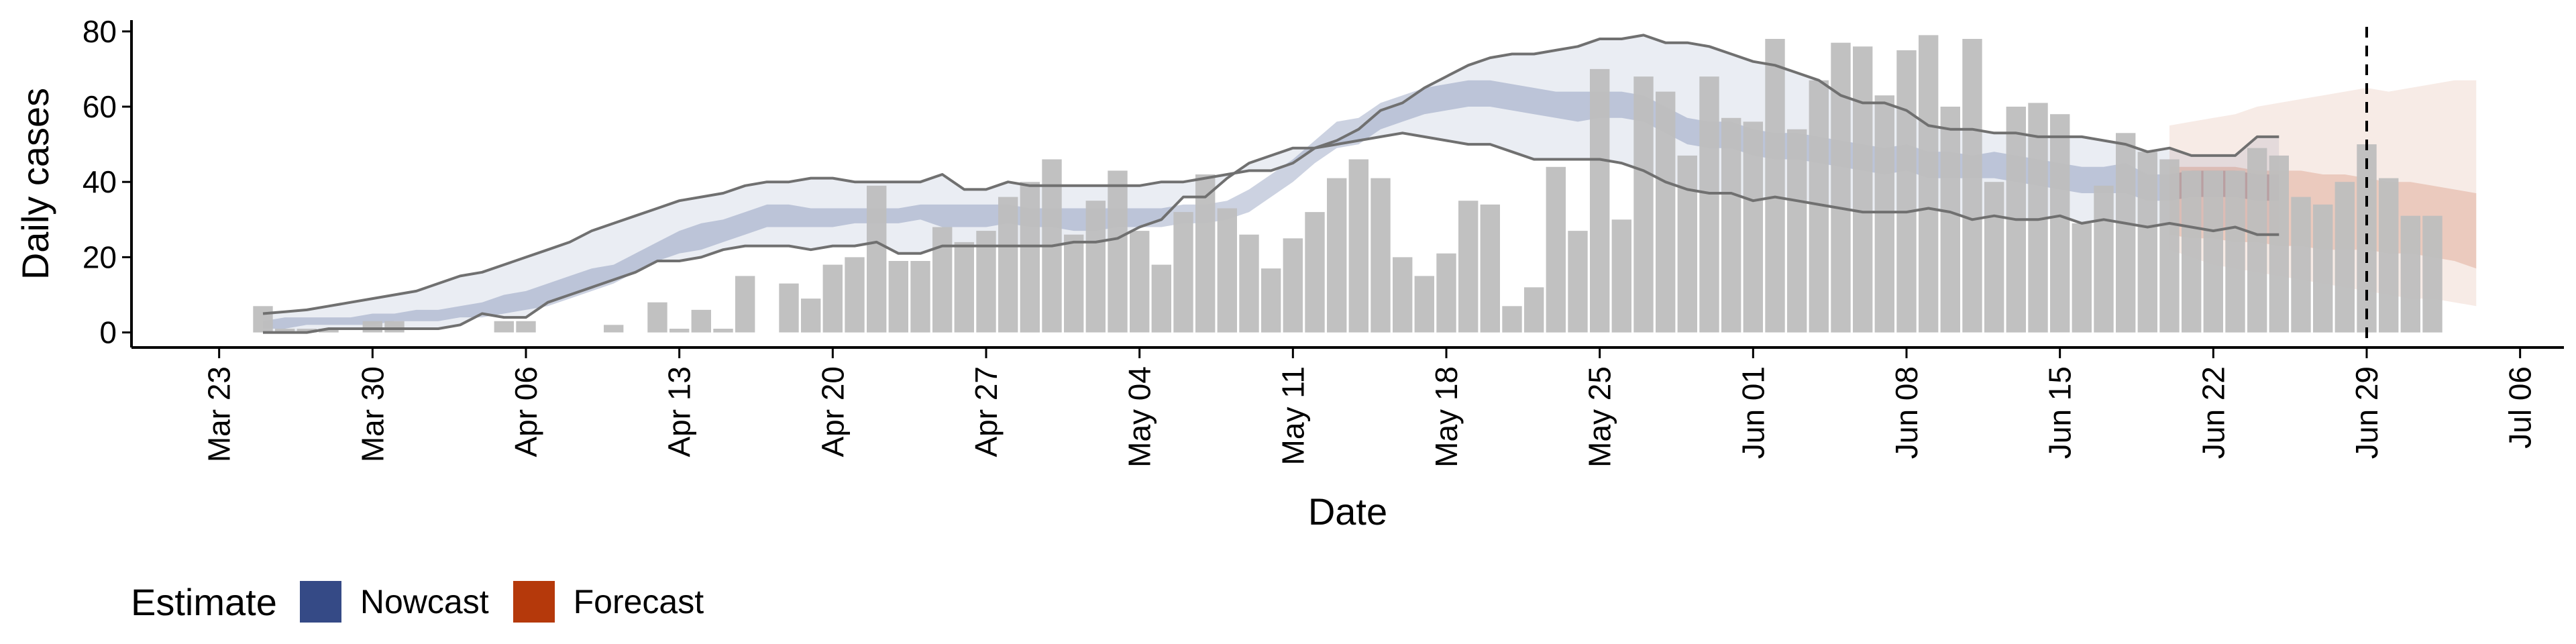 The height and width of the screenshot is (644, 2576). What do you see at coordinates (2213, 412) in the screenshot?
I see `x-tick-label: Jun 22` at bounding box center [2213, 412].